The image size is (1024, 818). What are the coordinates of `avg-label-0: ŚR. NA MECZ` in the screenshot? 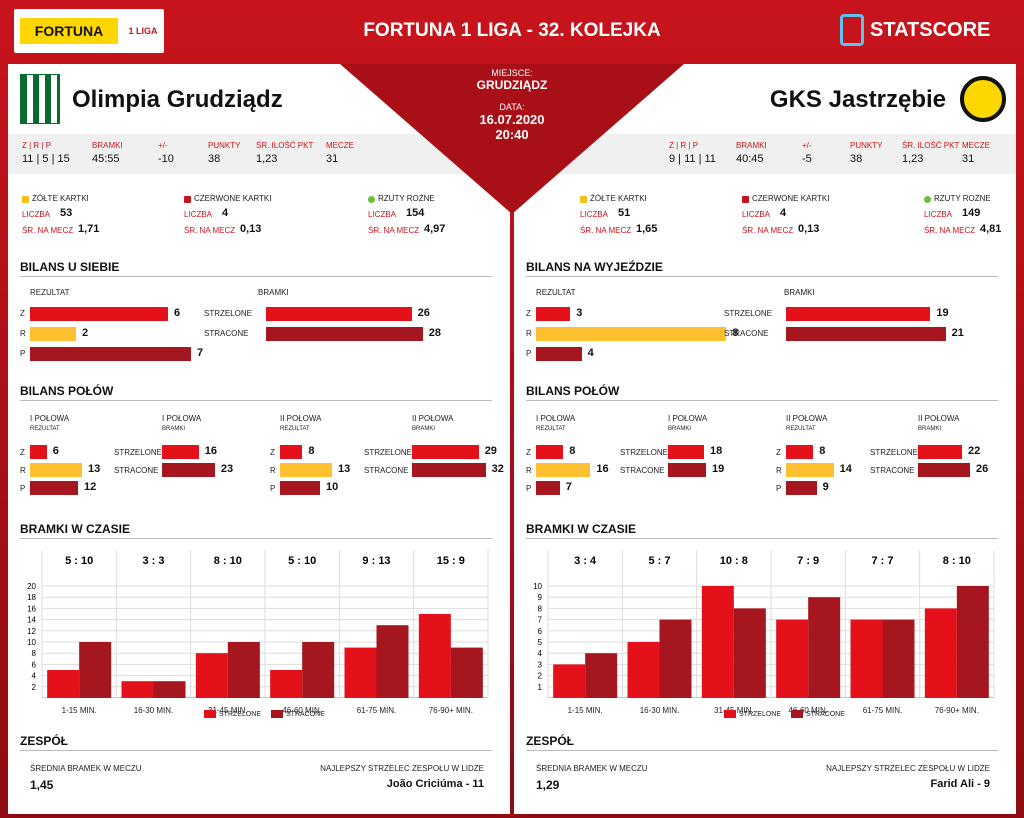 It's located at (48, 230).